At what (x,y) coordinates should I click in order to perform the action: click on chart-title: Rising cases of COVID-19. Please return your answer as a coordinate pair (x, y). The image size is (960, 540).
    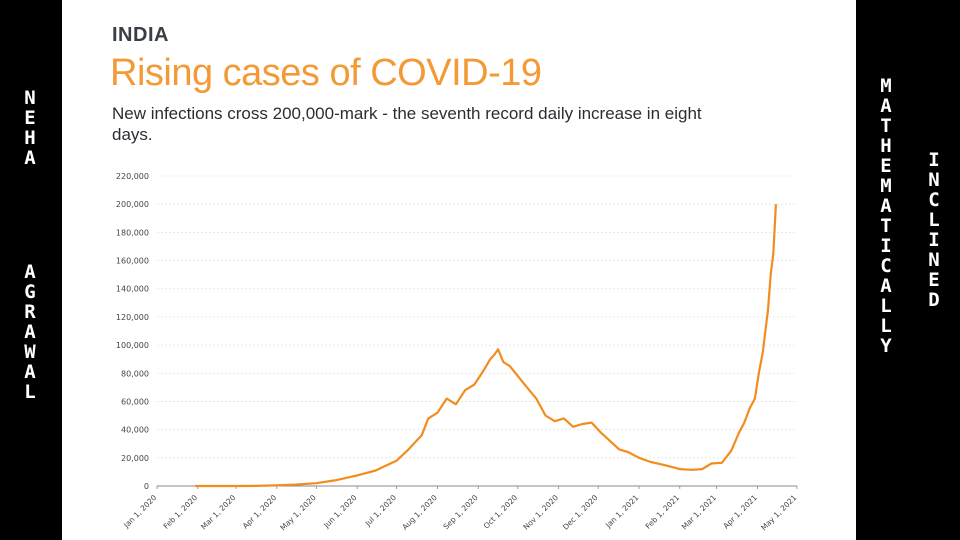
    Looking at the image, I should click on (326, 73).